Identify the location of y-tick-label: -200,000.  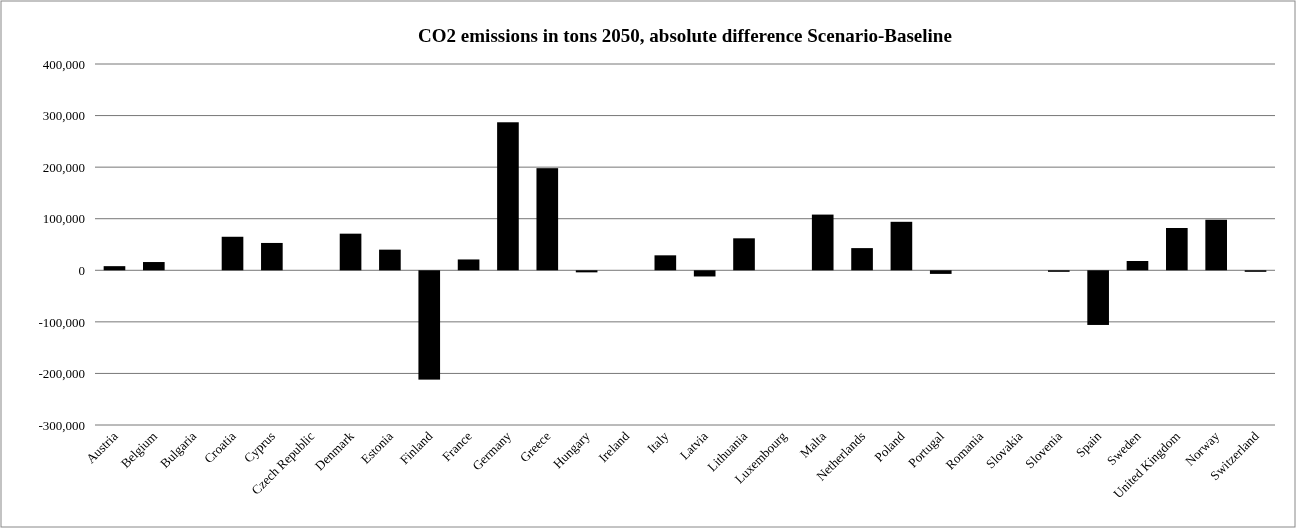
(61, 374).